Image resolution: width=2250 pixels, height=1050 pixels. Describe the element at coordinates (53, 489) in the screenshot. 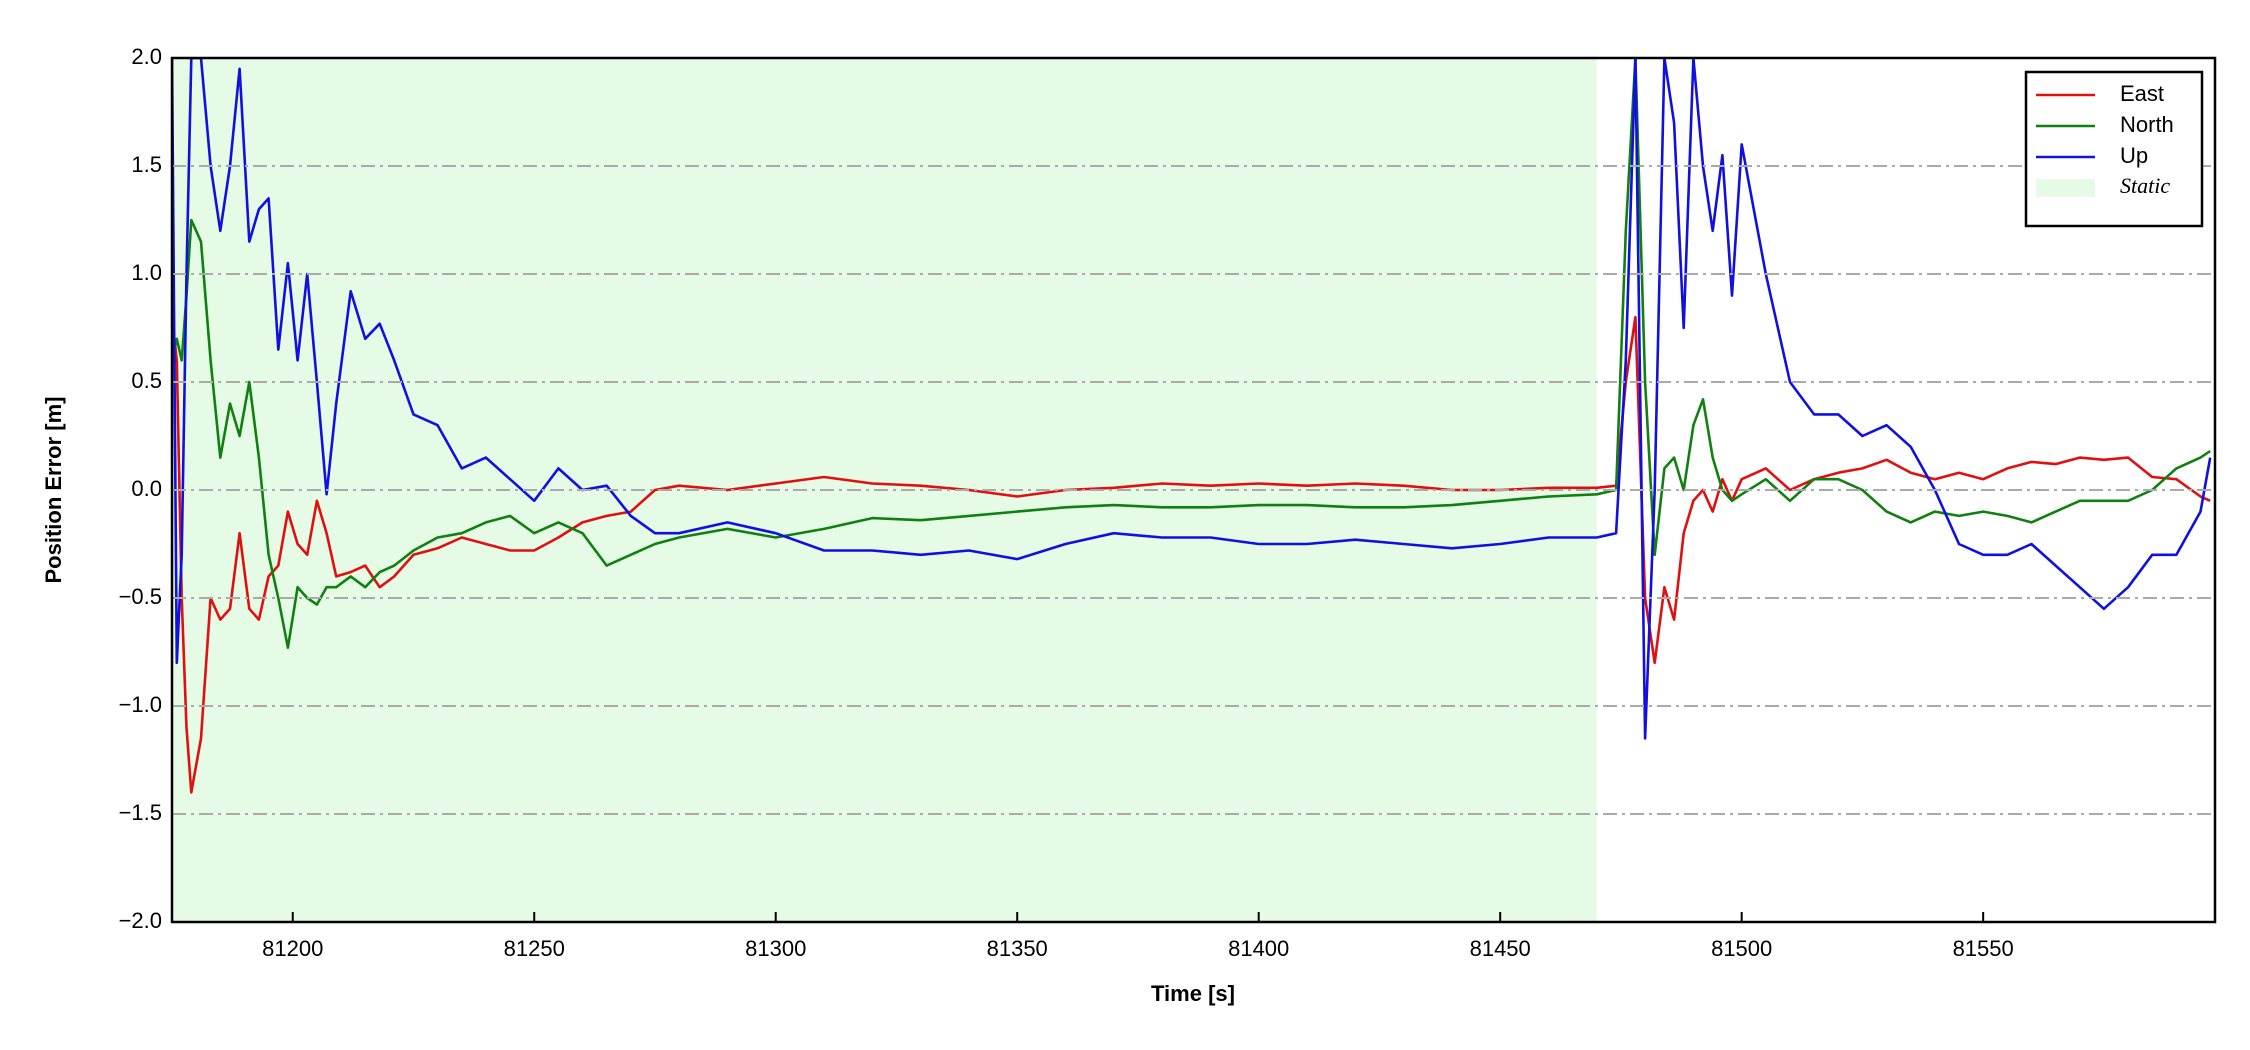

I see `y-axis-label: Position Error [m]` at that location.